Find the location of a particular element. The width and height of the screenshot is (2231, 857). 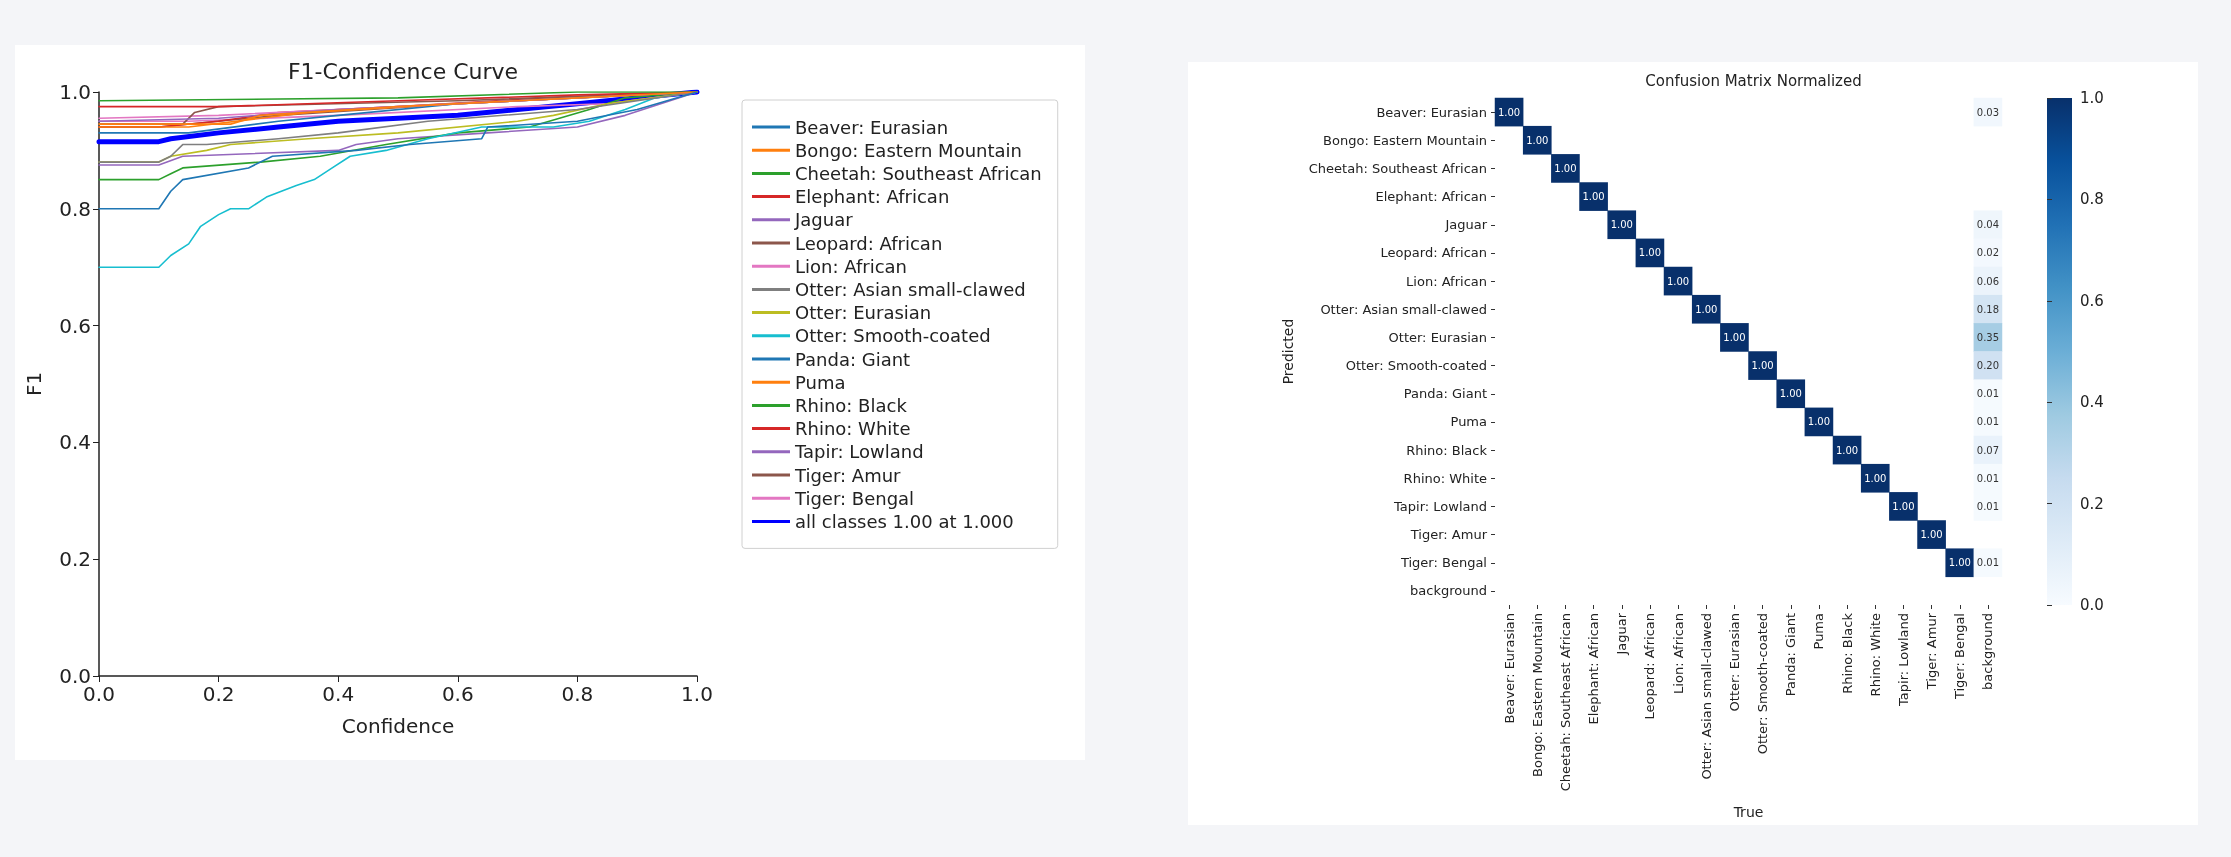

color-bar-label: 0.8 is located at coordinates (2092, 199).